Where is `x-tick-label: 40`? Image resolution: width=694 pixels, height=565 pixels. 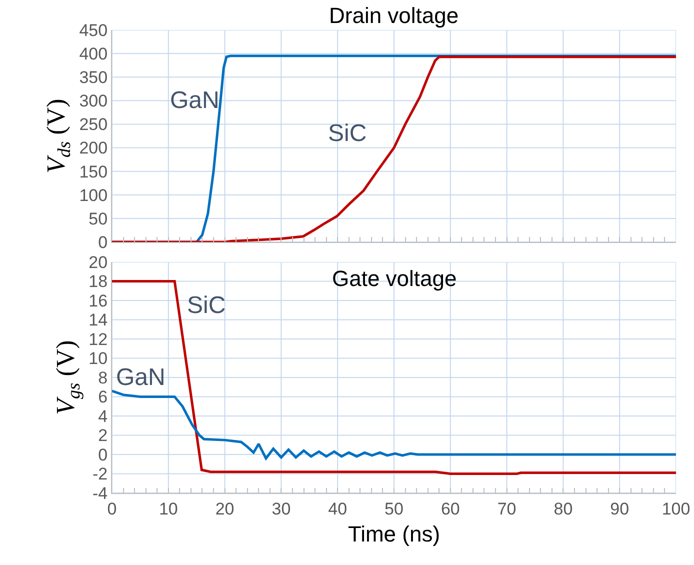
x-tick-label: 40 is located at coordinates (338, 508).